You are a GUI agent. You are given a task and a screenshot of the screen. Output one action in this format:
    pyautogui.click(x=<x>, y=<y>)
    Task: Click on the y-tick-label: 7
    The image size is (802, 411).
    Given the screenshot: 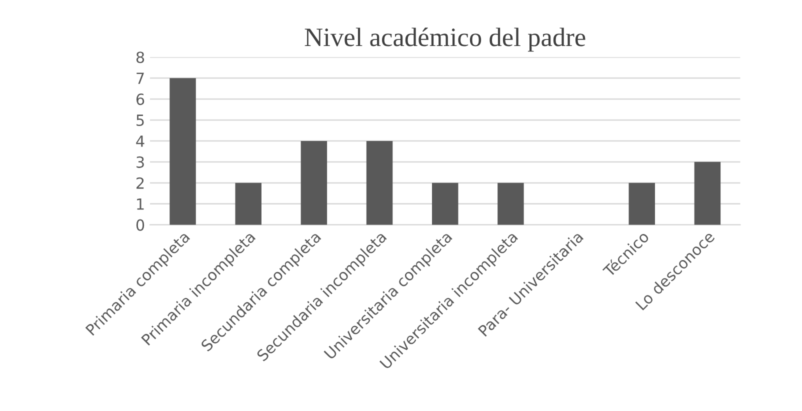 What is the action you would take?
    pyautogui.click(x=140, y=78)
    